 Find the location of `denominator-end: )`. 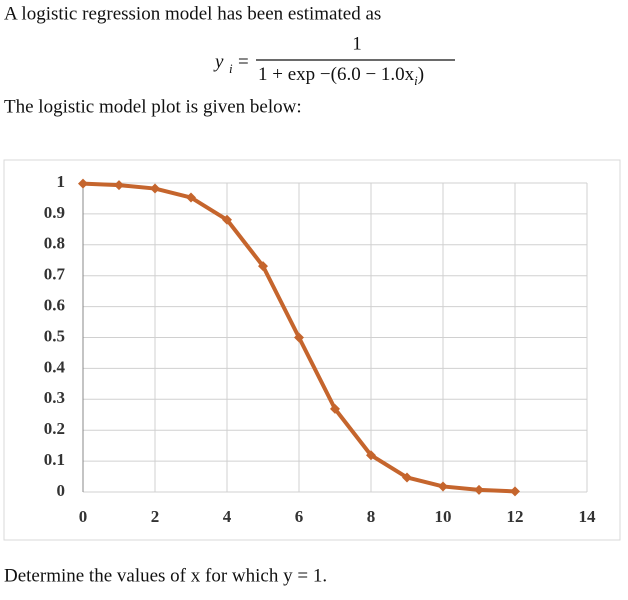

denominator-end: ) is located at coordinates (421, 74).